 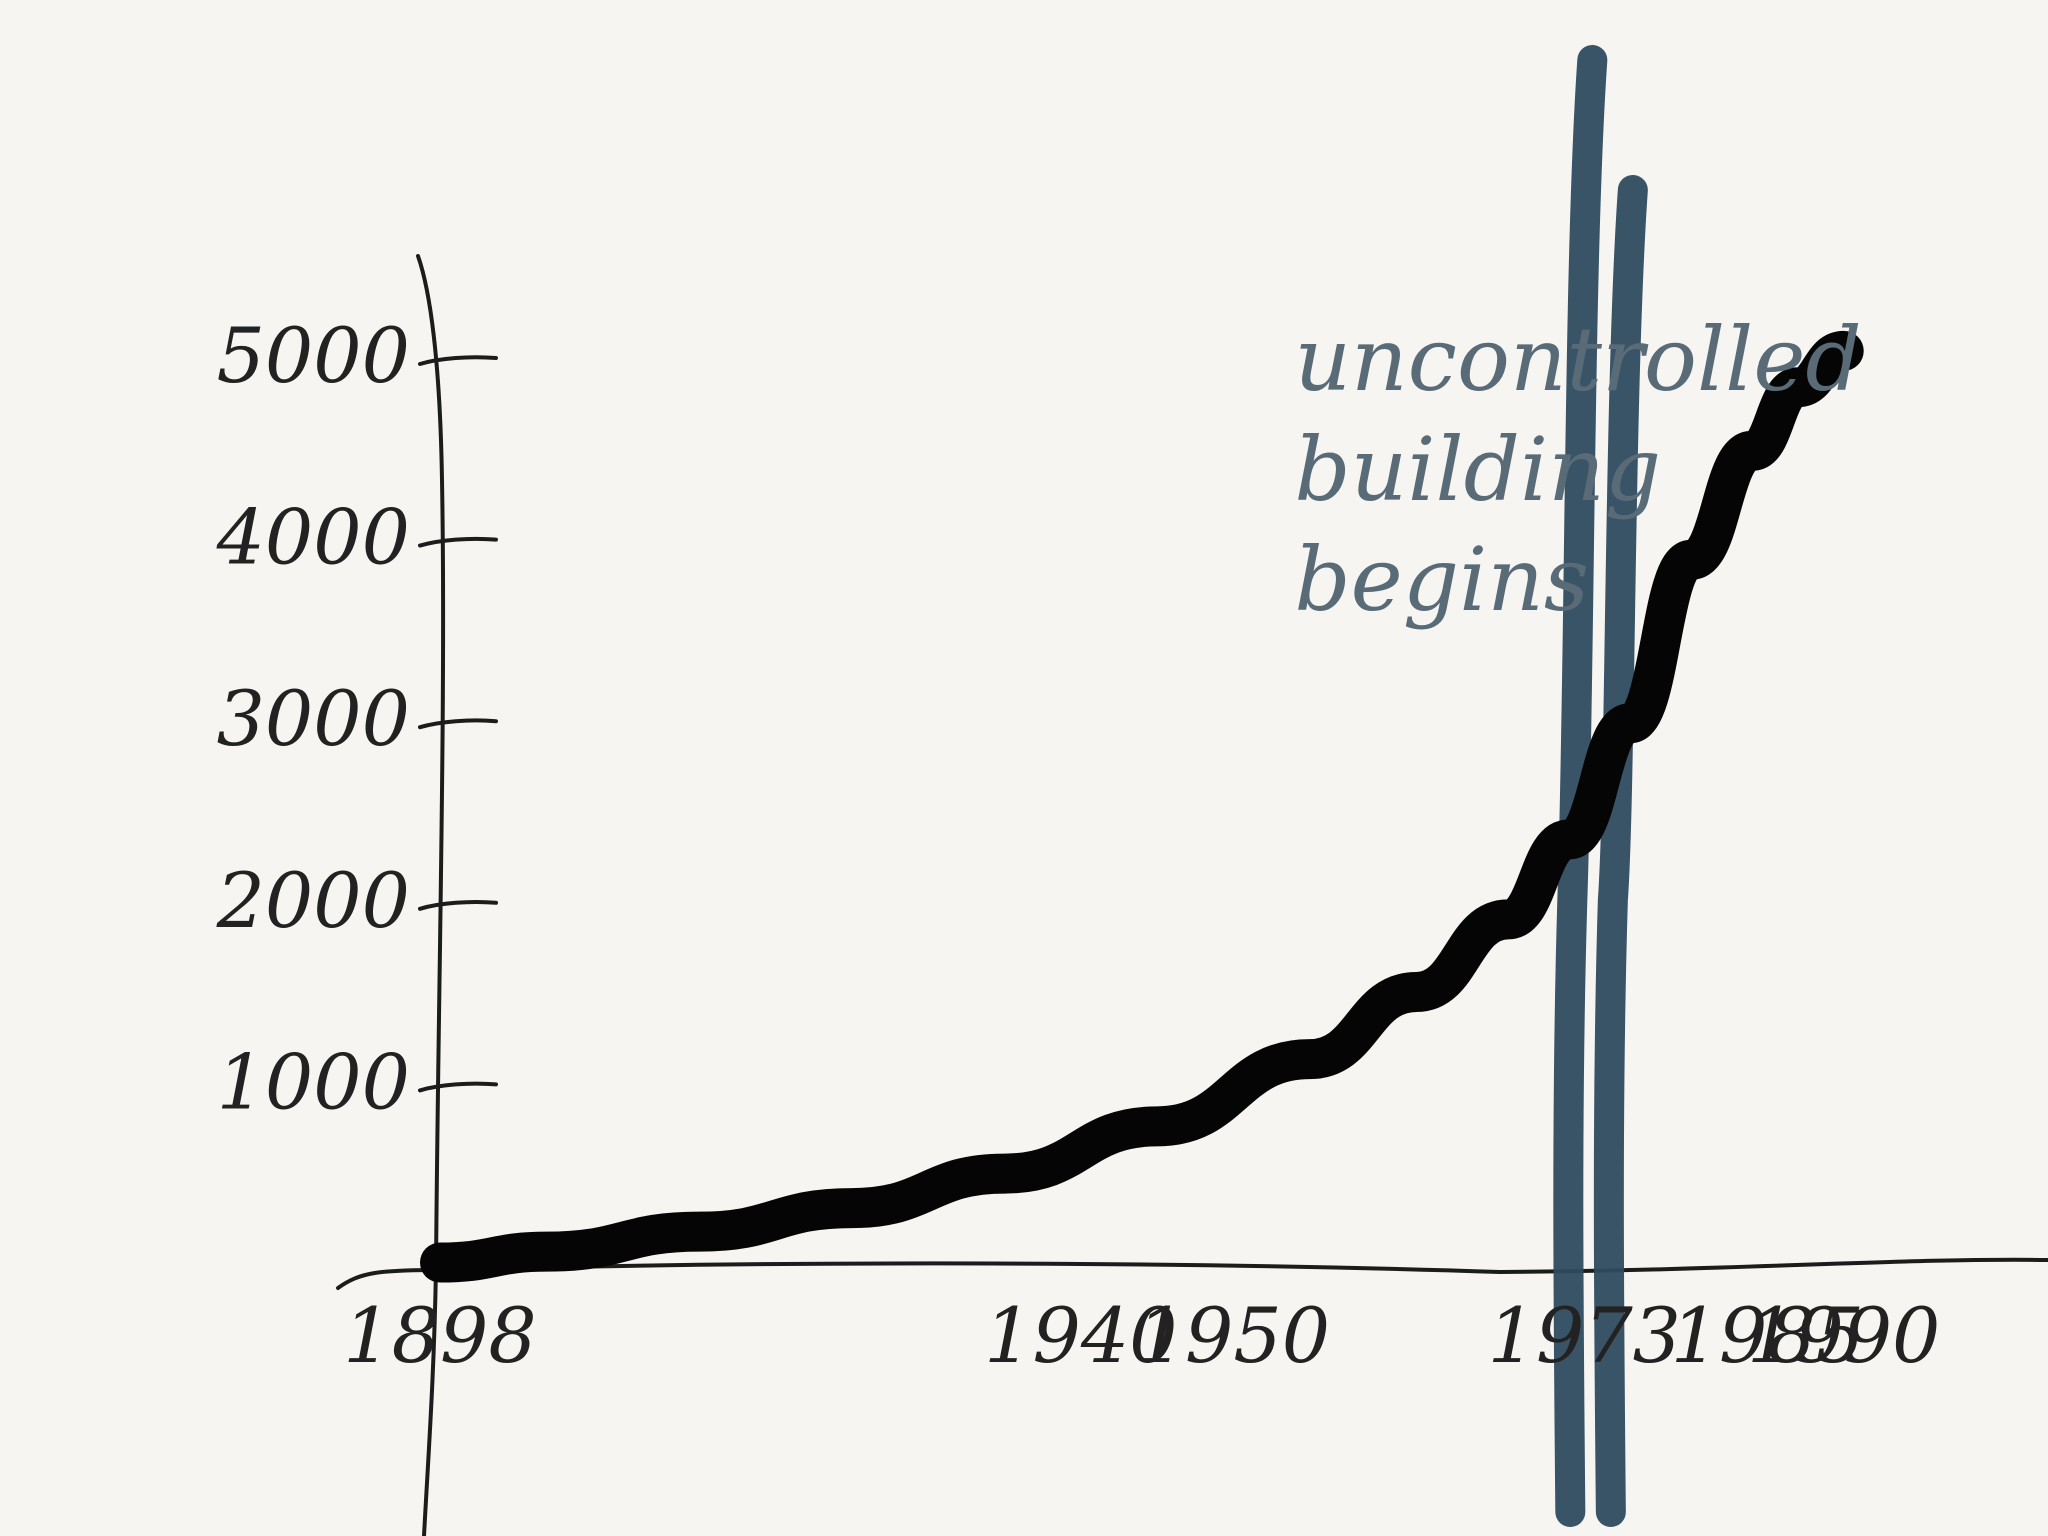 What do you see at coordinates (313, 537) in the screenshot?
I see `y-tick-label: 4000` at bounding box center [313, 537].